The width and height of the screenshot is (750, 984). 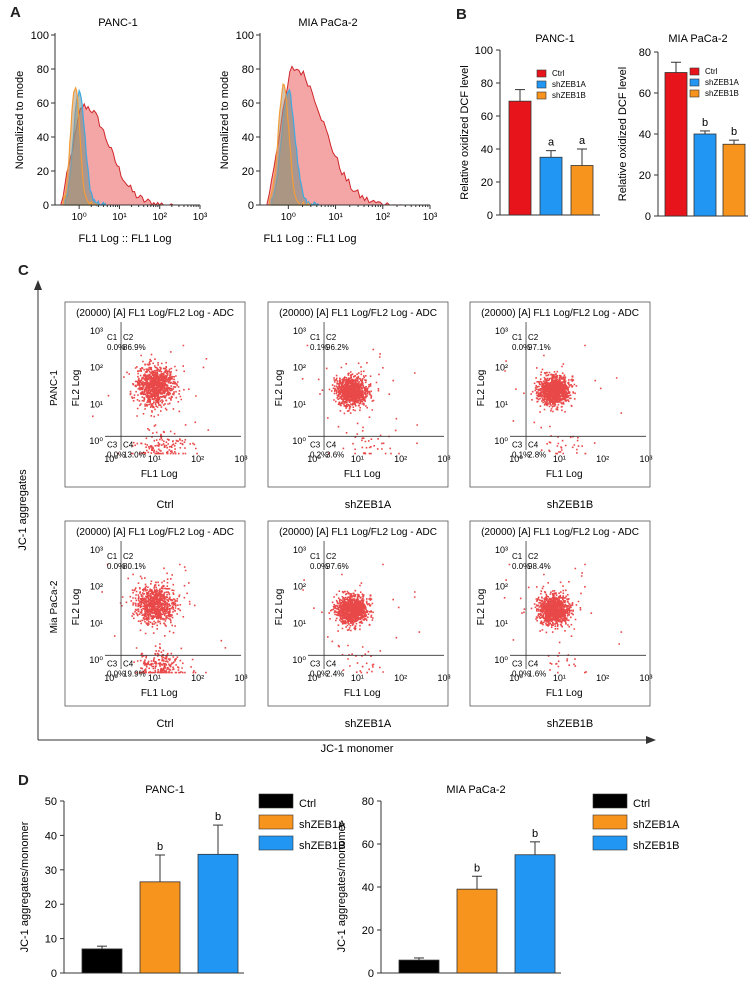 What do you see at coordinates (276, 801) in the screenshot?
I see `legend-swatch` at bounding box center [276, 801].